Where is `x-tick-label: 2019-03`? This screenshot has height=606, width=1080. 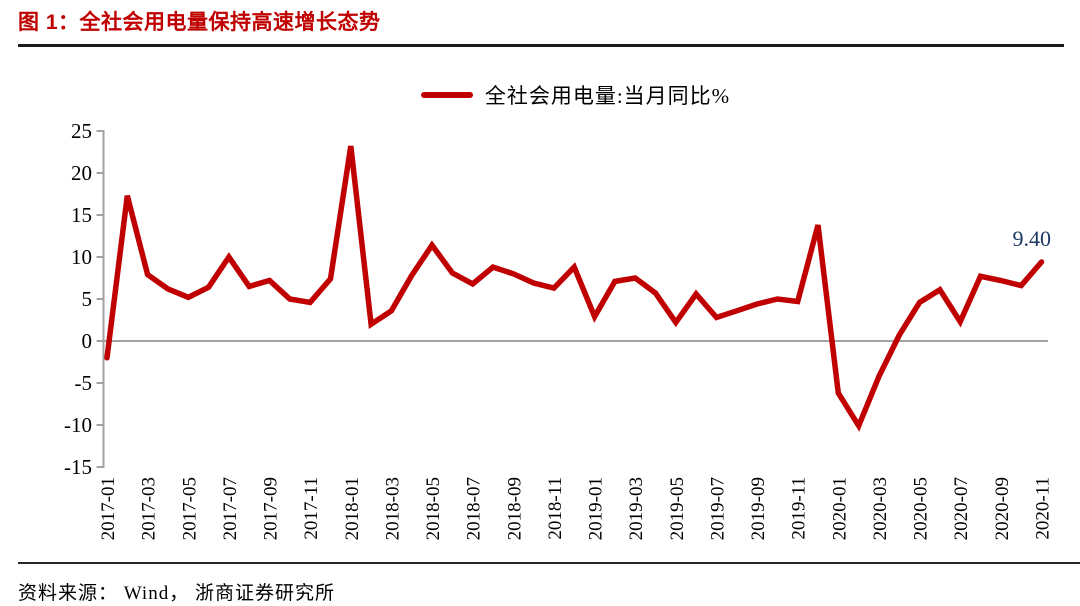
x-tick-label: 2019-03 is located at coordinates (636, 508).